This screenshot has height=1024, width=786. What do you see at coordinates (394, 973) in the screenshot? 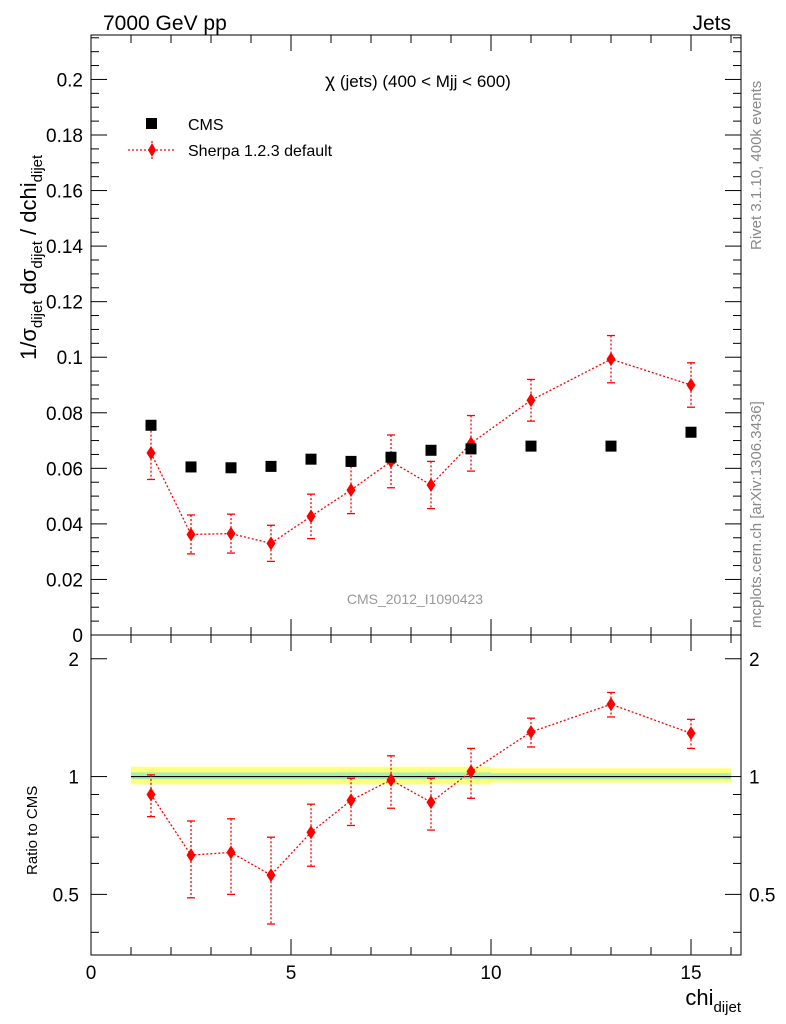
I see `ratio-xtick-labels: 0 5 10 15` at bounding box center [394, 973].